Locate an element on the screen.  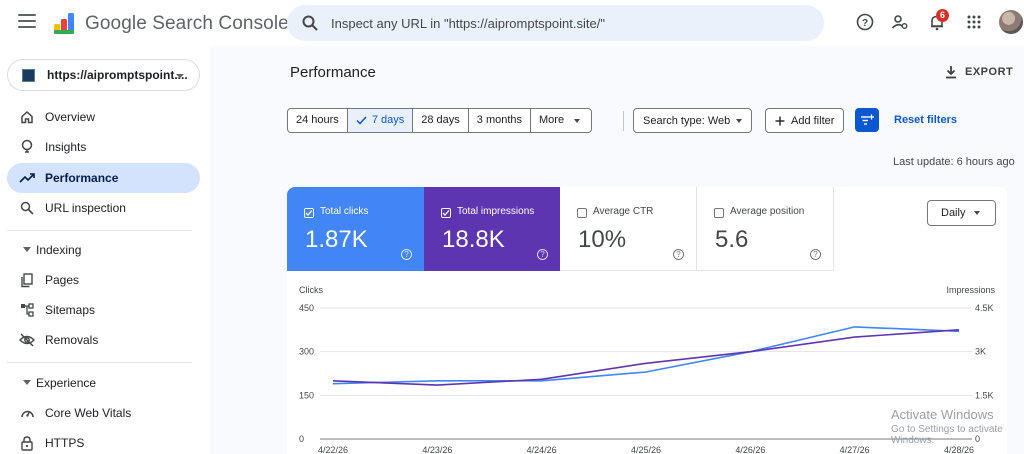
metric-total-clicks: Total clicks 1.87K ? is located at coordinates (355, 229).